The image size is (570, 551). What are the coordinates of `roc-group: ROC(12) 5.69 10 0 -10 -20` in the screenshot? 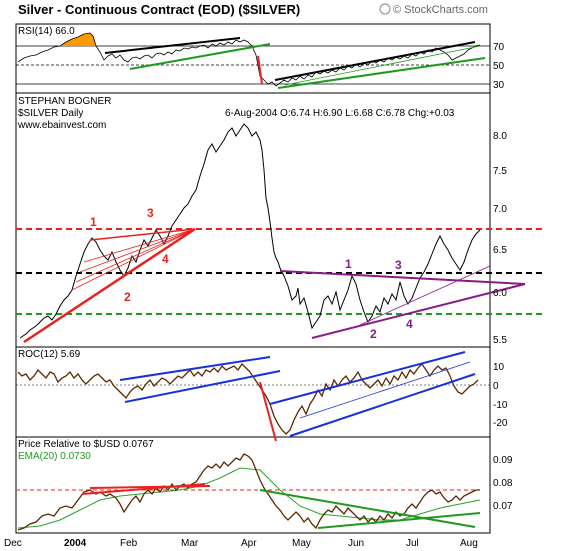 It's located at (262, 395).